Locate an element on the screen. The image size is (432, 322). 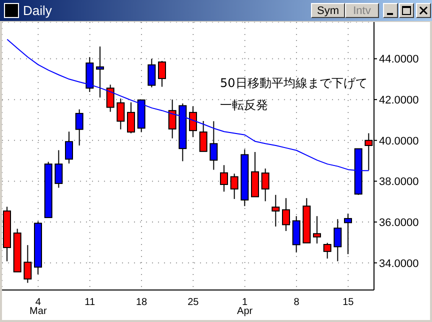
x-tick-label: 4 Mar is located at coordinates (39, 307).